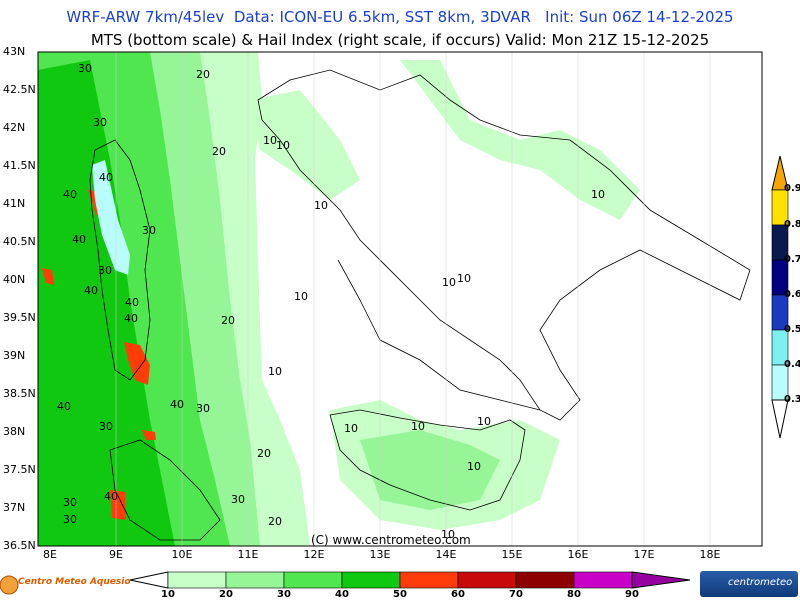 This screenshot has height=600, width=800. What do you see at coordinates (391, 540) in the screenshot?
I see `copyright-text: (C) www.centrometeo.com` at bounding box center [391, 540].